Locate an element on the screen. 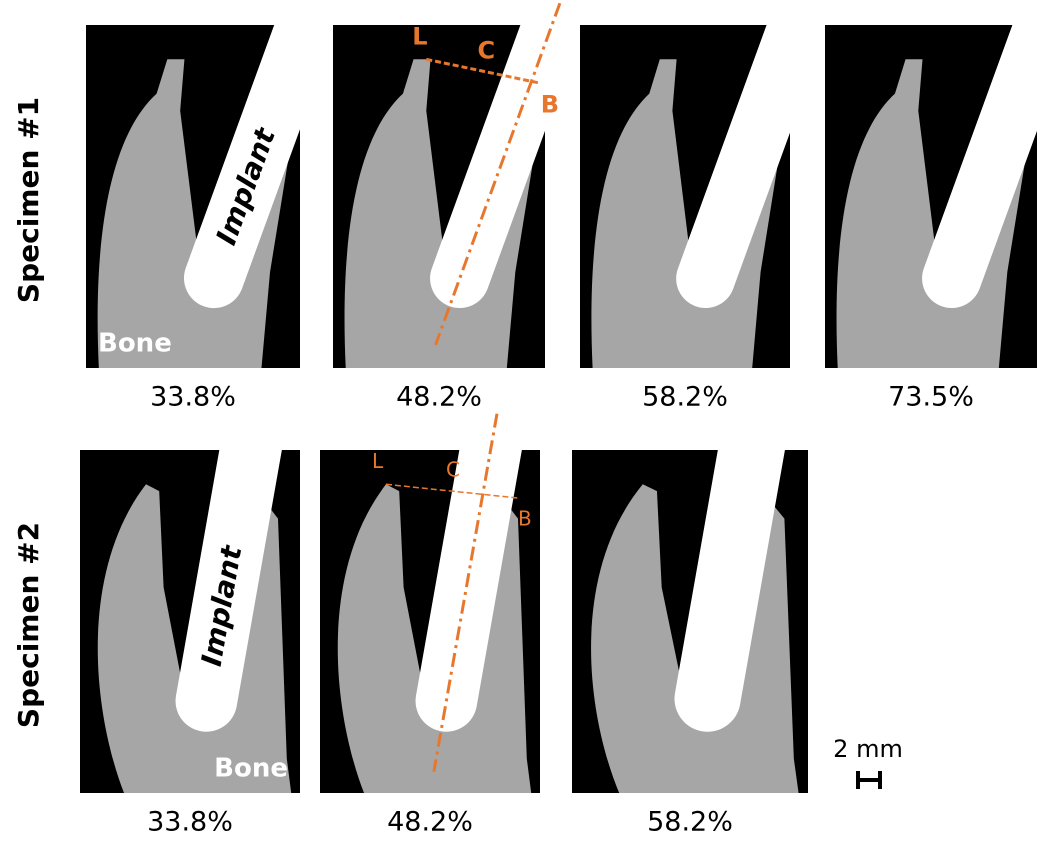 The height and width of the screenshot is (851, 1050). row-label: Specimen #1 is located at coordinates (28, 200).